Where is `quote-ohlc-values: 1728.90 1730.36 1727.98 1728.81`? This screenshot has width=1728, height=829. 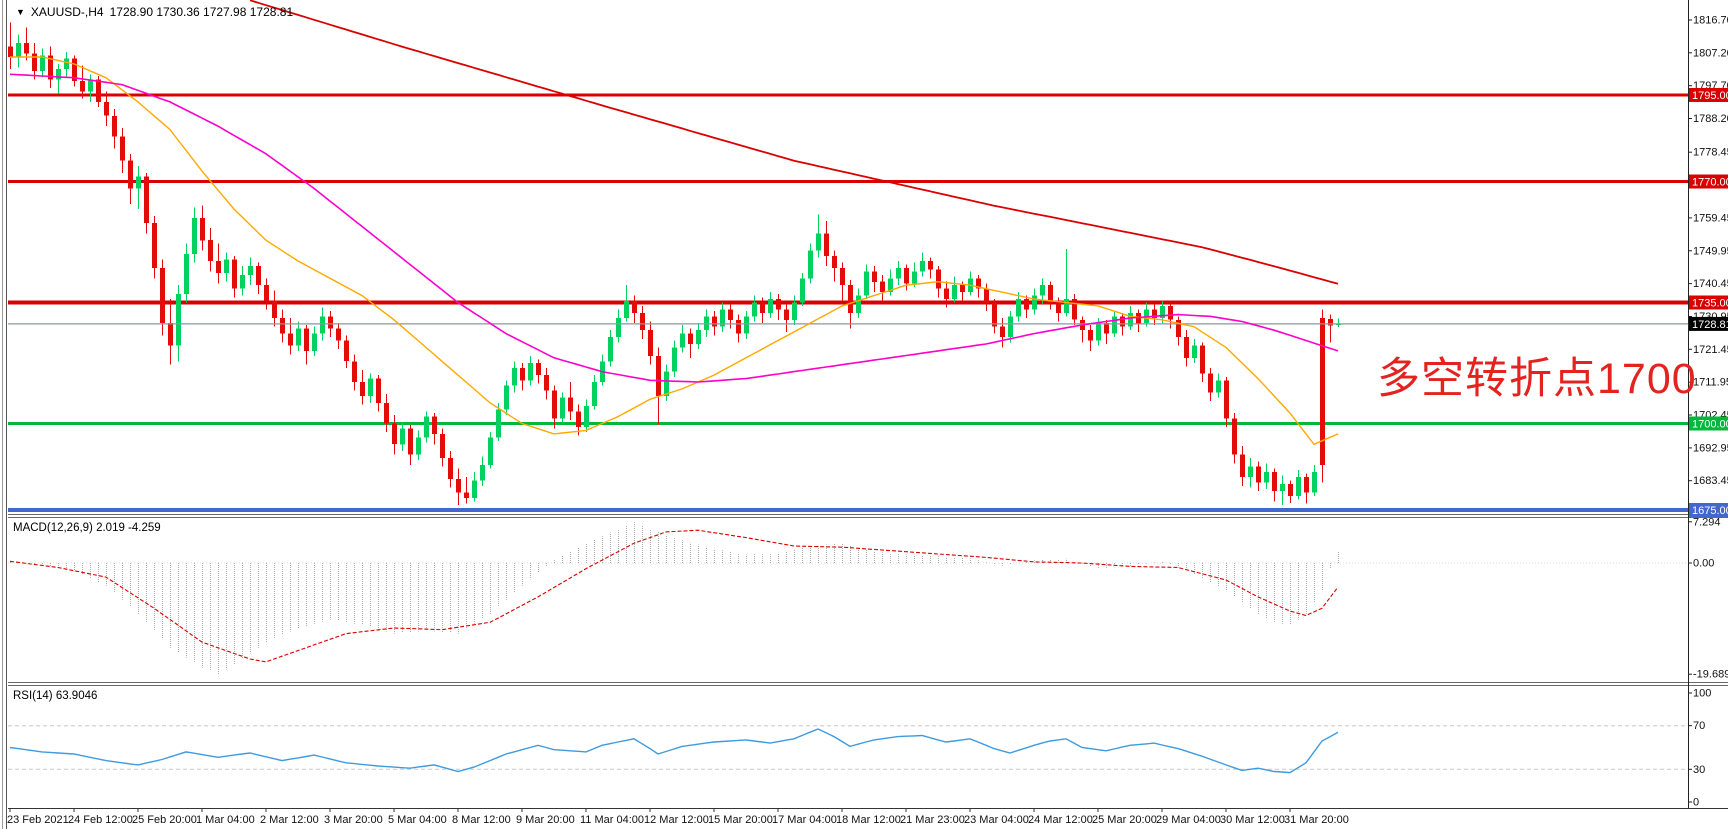 quote-ohlc-values: 1728.90 1730.36 1727.98 1728.81 is located at coordinates (201, 12).